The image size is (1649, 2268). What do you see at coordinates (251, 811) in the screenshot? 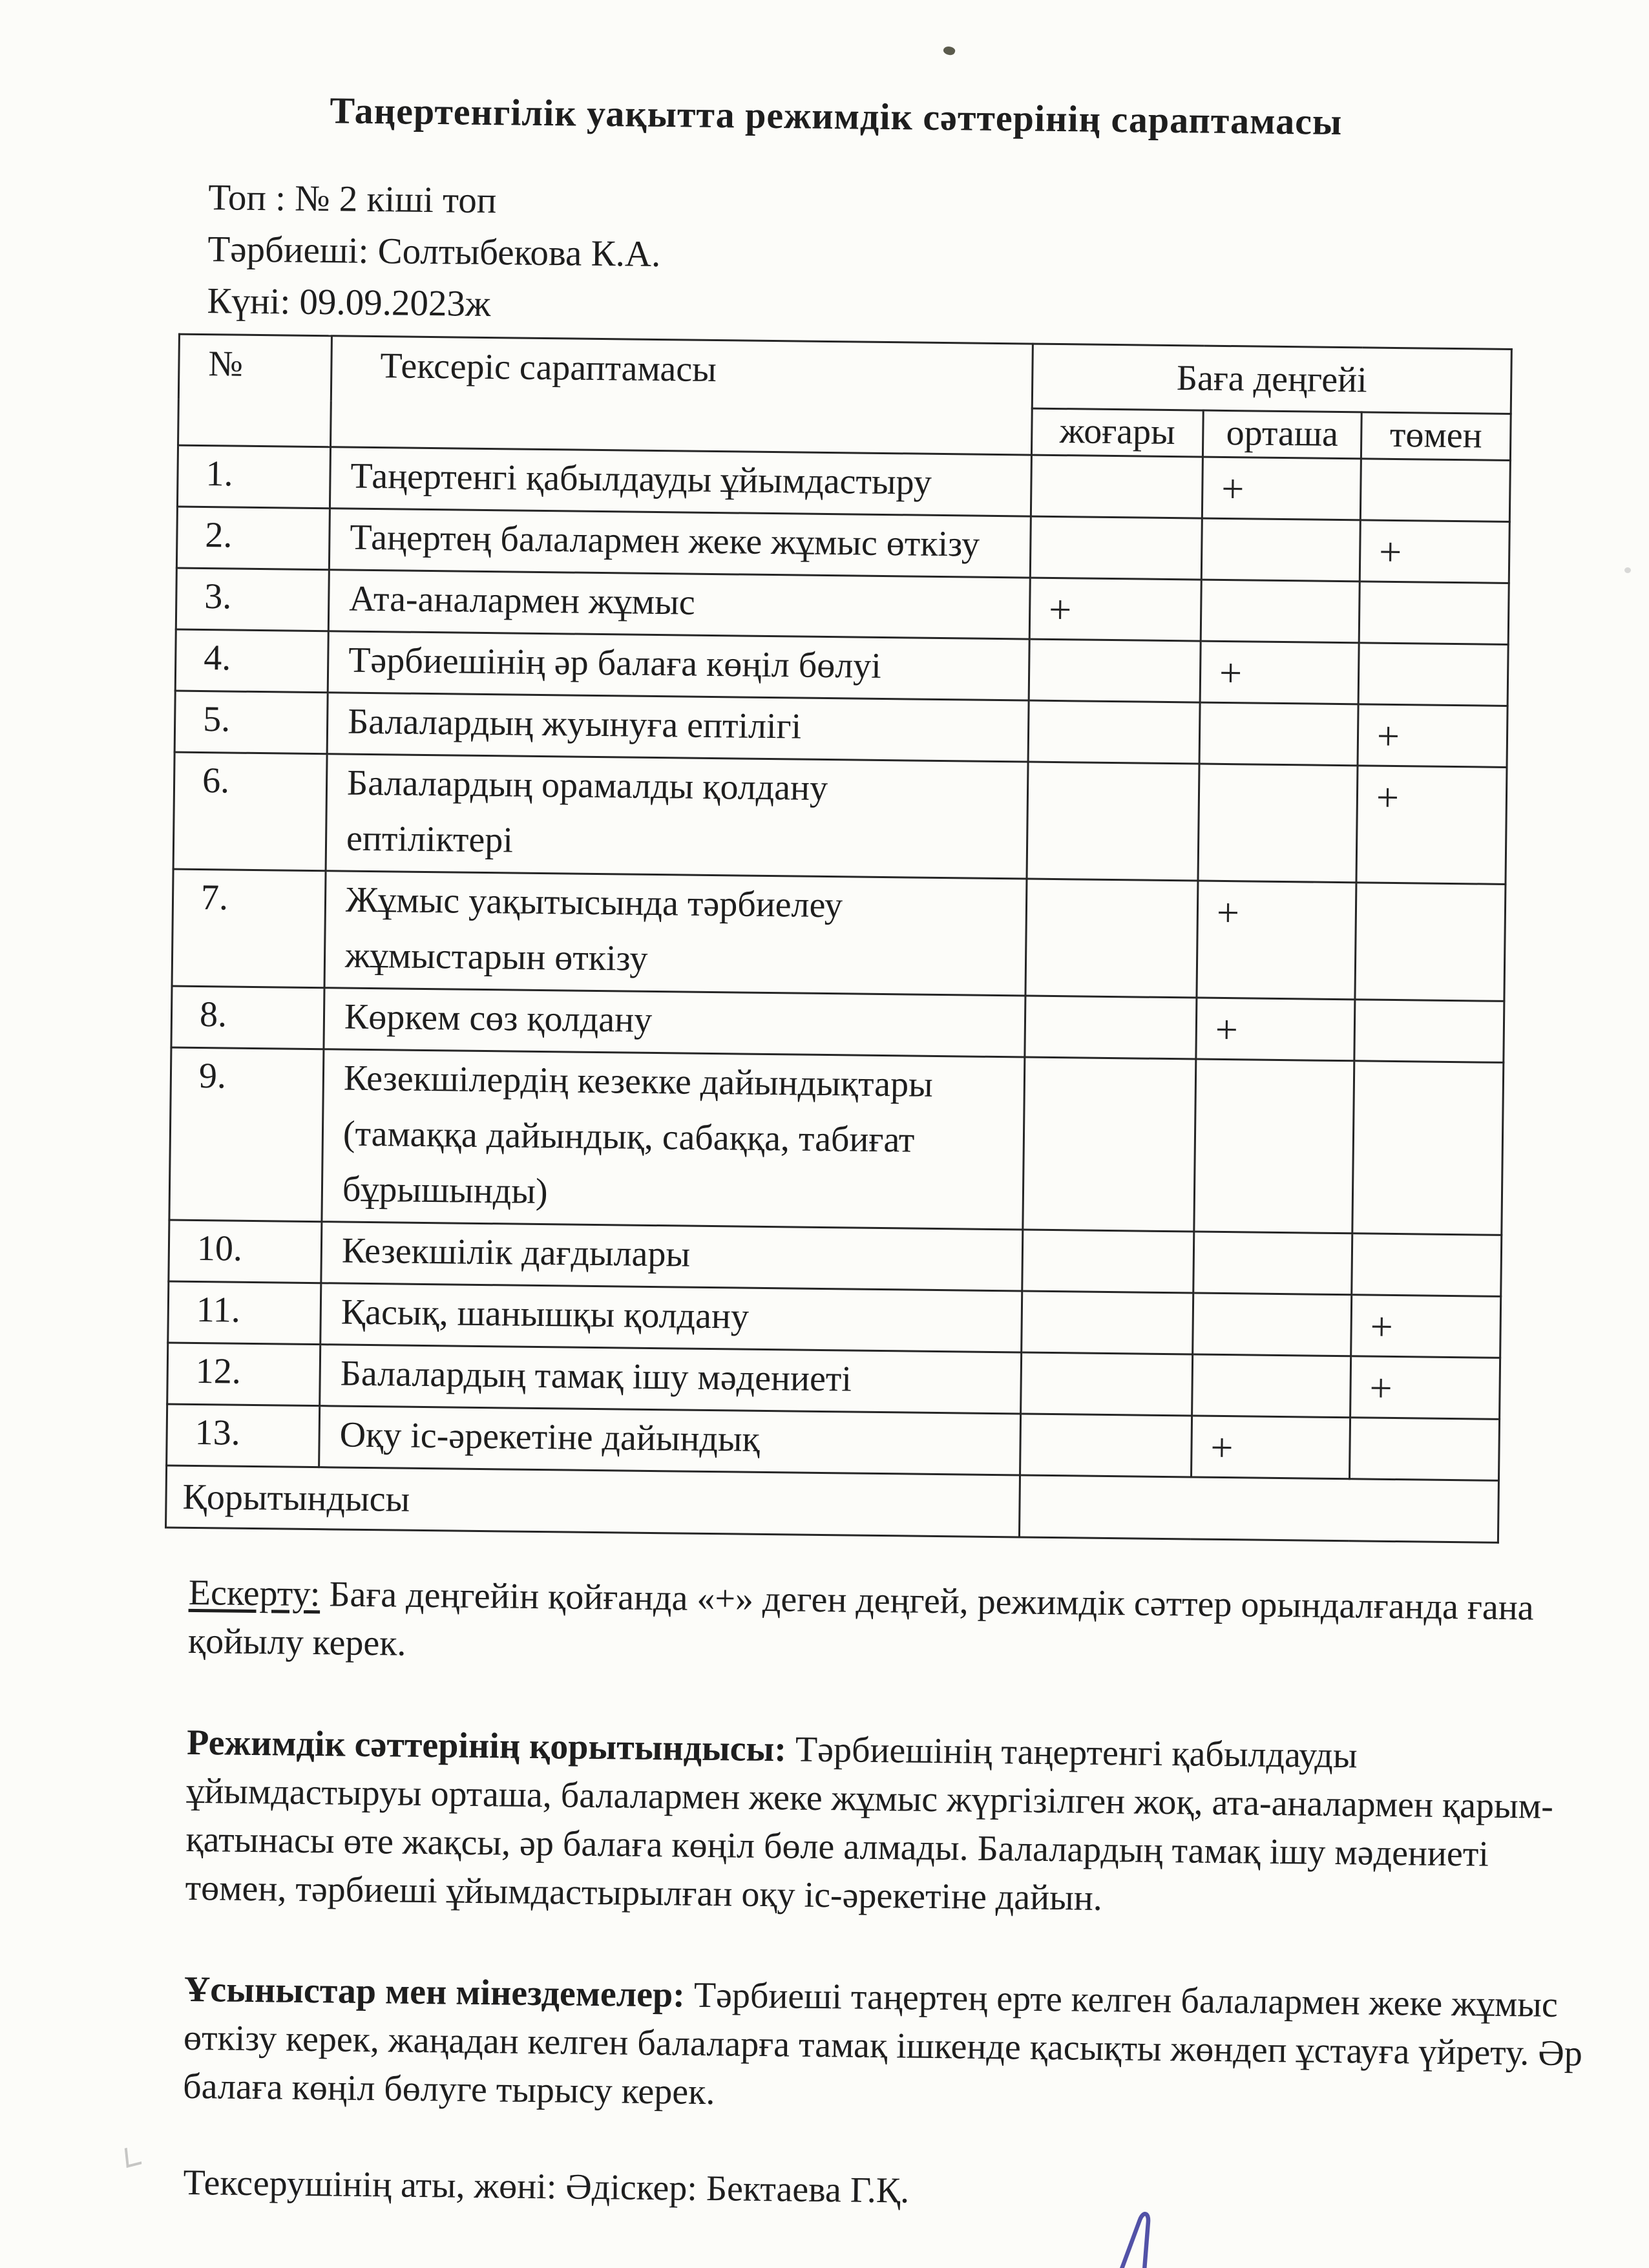
I see `row-number: 6.` at bounding box center [251, 811].